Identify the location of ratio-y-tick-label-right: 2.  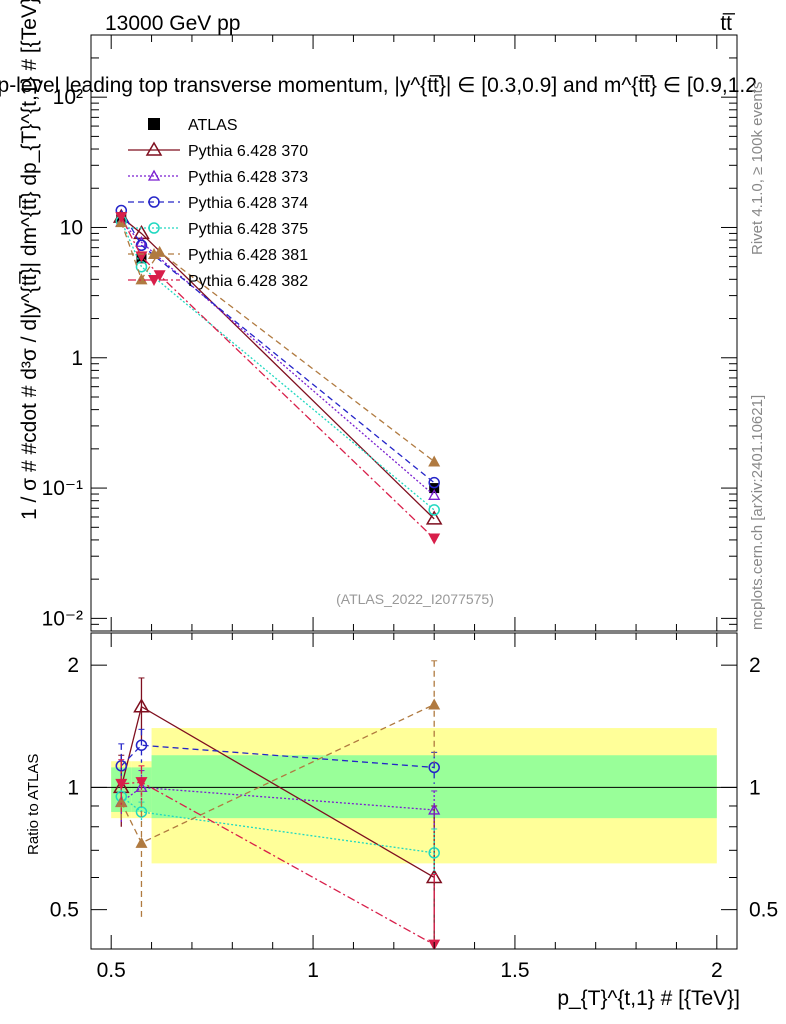
(755, 665).